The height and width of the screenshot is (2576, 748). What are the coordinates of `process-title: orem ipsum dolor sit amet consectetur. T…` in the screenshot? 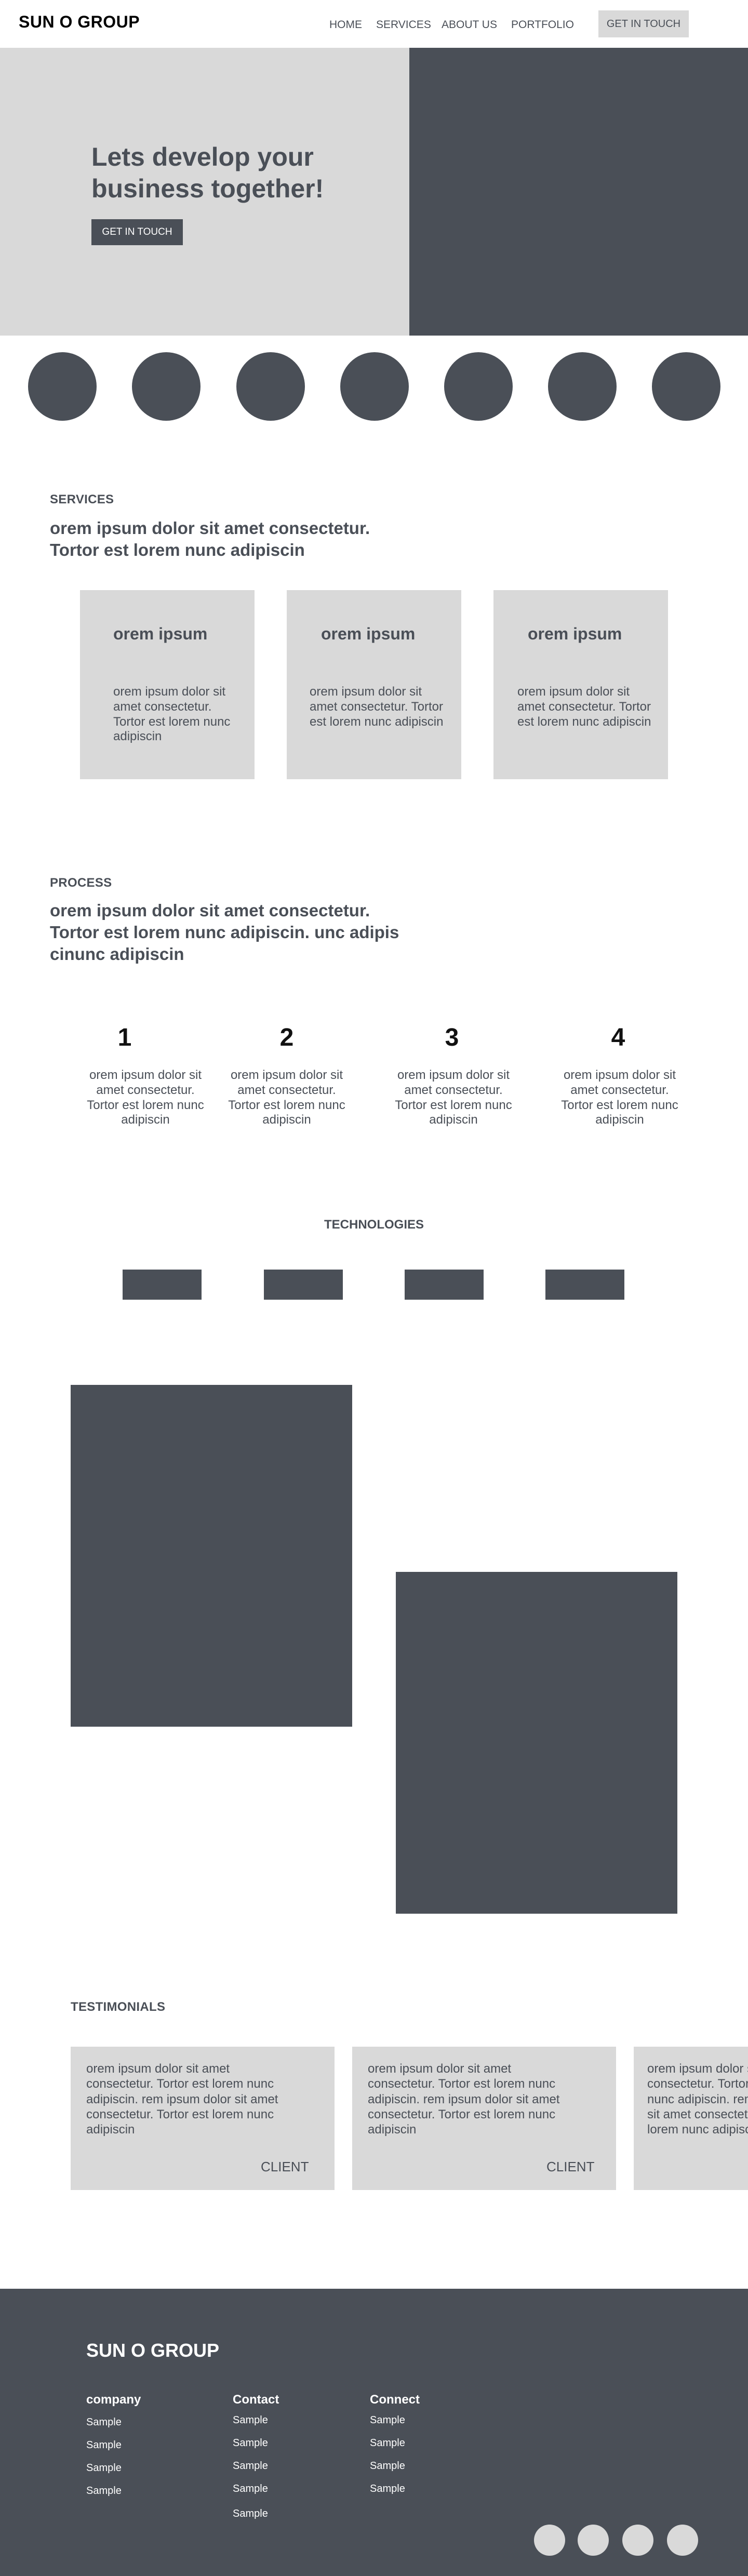 It's located at (225, 932).